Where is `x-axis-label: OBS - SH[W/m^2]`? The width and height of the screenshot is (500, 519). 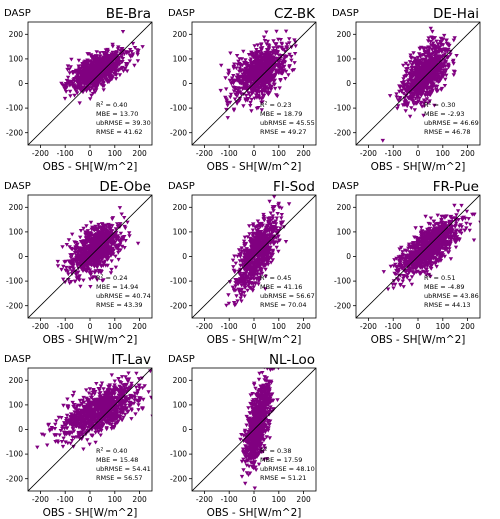
x-axis-label: OBS - SH[W/m^2] is located at coordinates (90, 340).